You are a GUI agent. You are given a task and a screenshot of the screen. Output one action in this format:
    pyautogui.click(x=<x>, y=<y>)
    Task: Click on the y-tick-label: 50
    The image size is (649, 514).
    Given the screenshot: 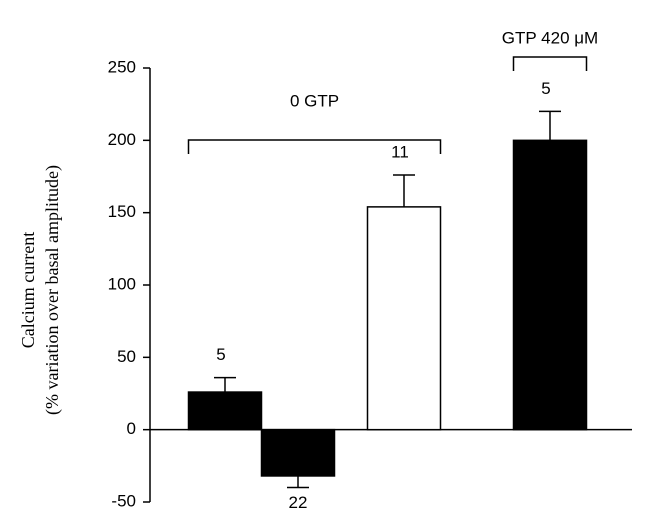 What is the action you would take?
    pyautogui.click(x=126, y=356)
    